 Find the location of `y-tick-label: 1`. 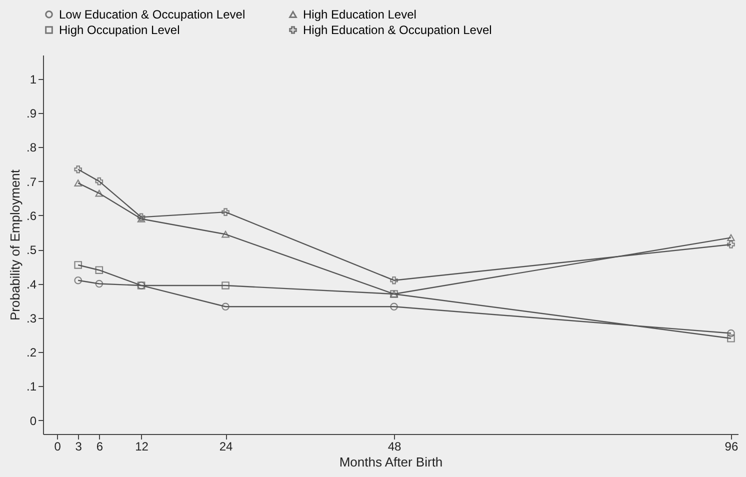

y-tick-label: 1 is located at coordinates (33, 79).